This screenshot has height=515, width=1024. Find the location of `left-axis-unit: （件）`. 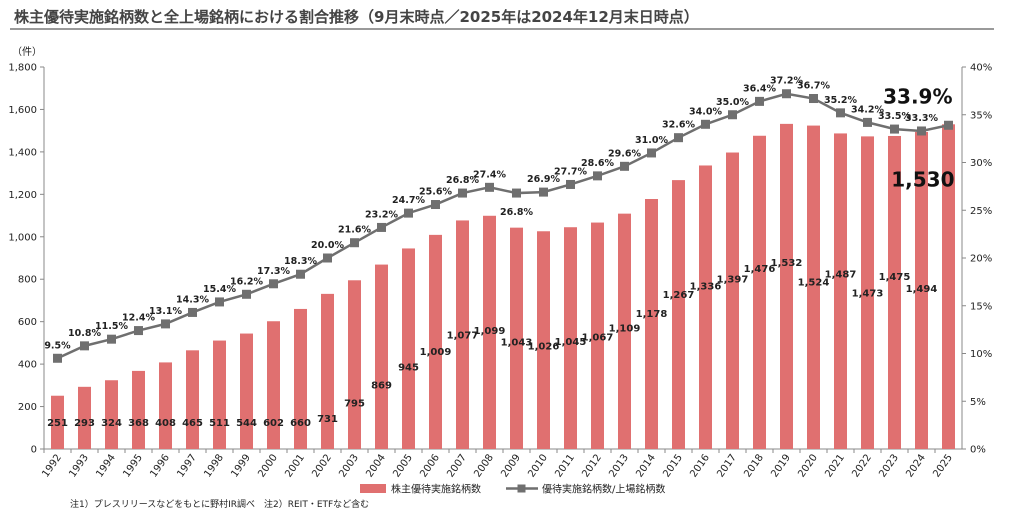

left-axis-unit: （件） is located at coordinates (27, 52).